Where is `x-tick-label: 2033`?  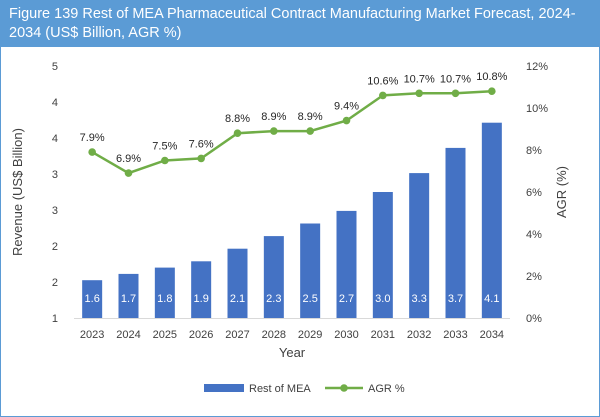 x-tick-label: 2033 is located at coordinates (455, 335).